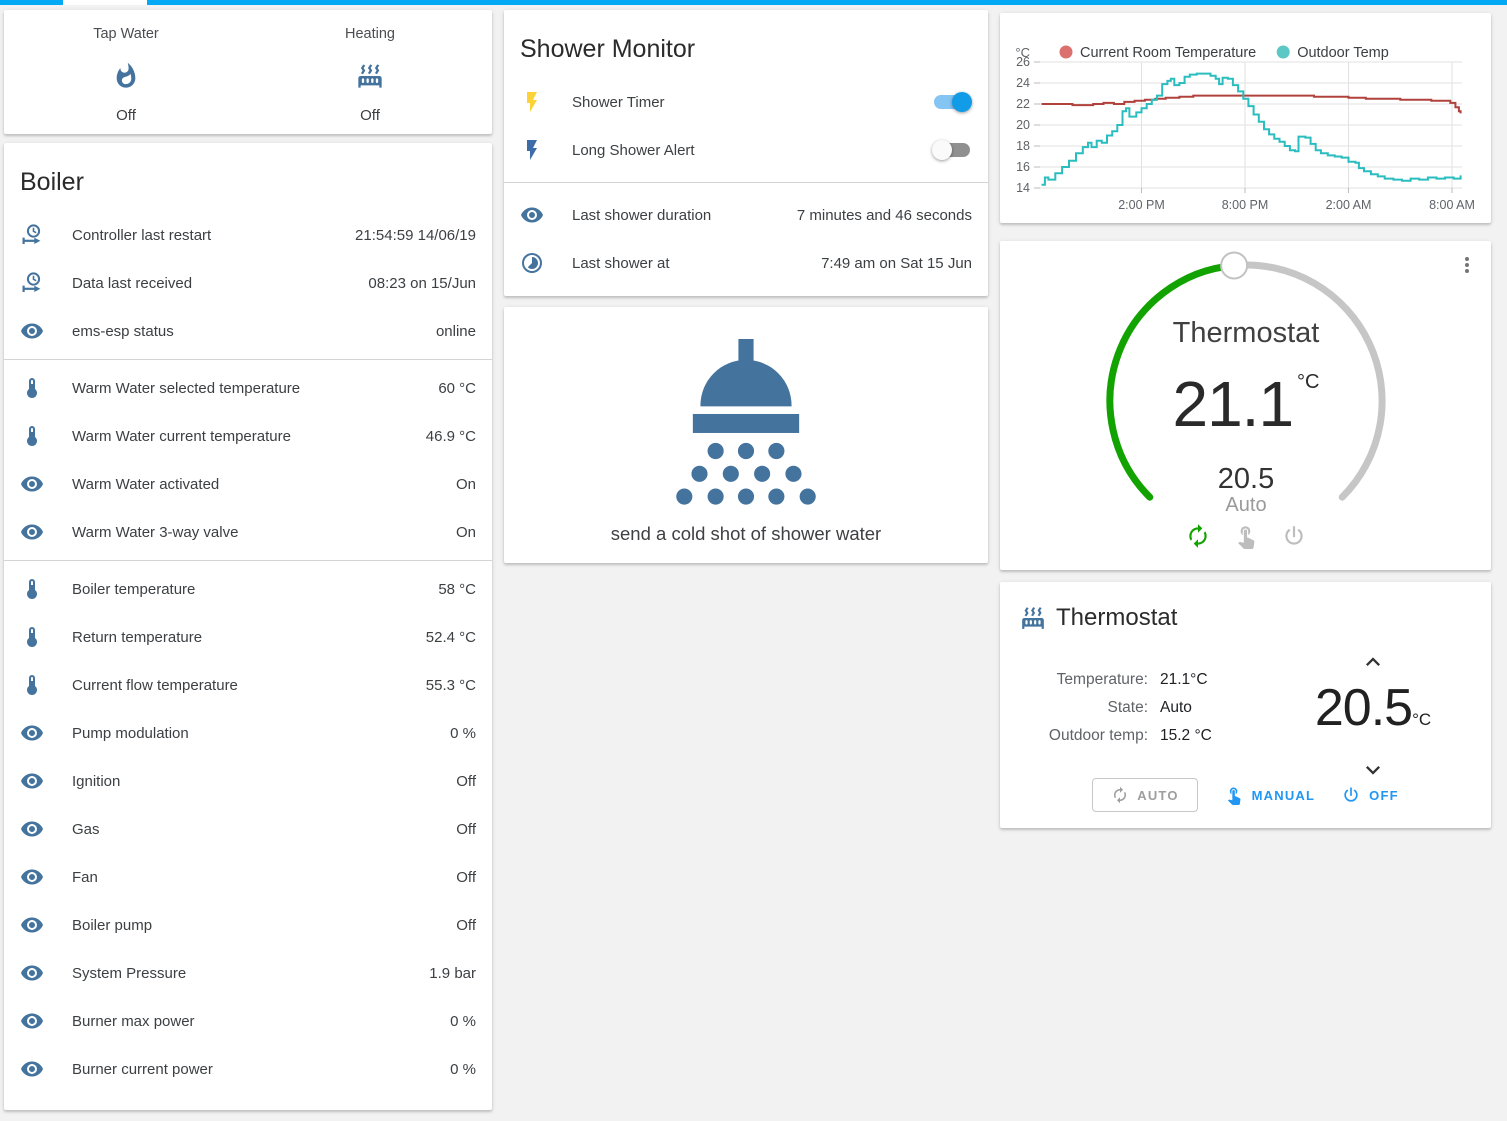  What do you see at coordinates (952, 102) in the screenshot?
I see `shower-timer-toggle` at bounding box center [952, 102].